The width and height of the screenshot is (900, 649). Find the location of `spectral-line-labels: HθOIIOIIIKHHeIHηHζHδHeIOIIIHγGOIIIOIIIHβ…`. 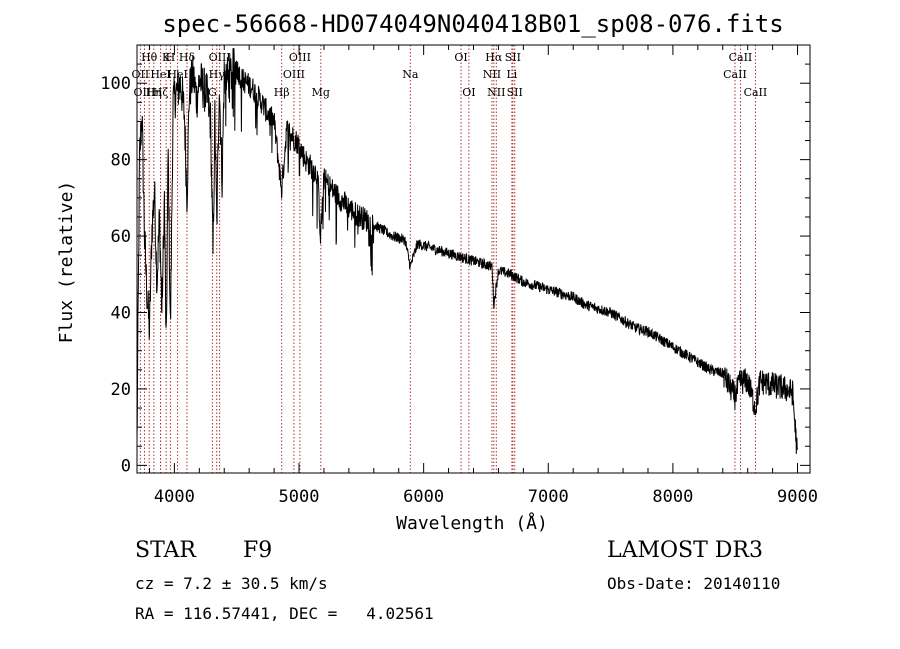

spectral-line-labels: HθOIIOIIIKHHeIHηHζHδHeIOIIIHγGOIIIOIIIHβ… is located at coordinates (450, 75).